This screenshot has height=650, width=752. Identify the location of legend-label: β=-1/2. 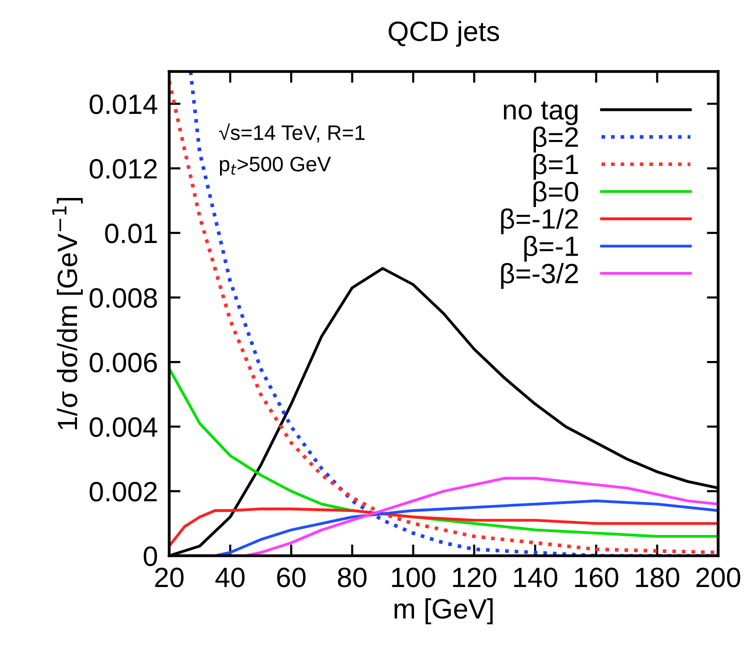
(539, 221).